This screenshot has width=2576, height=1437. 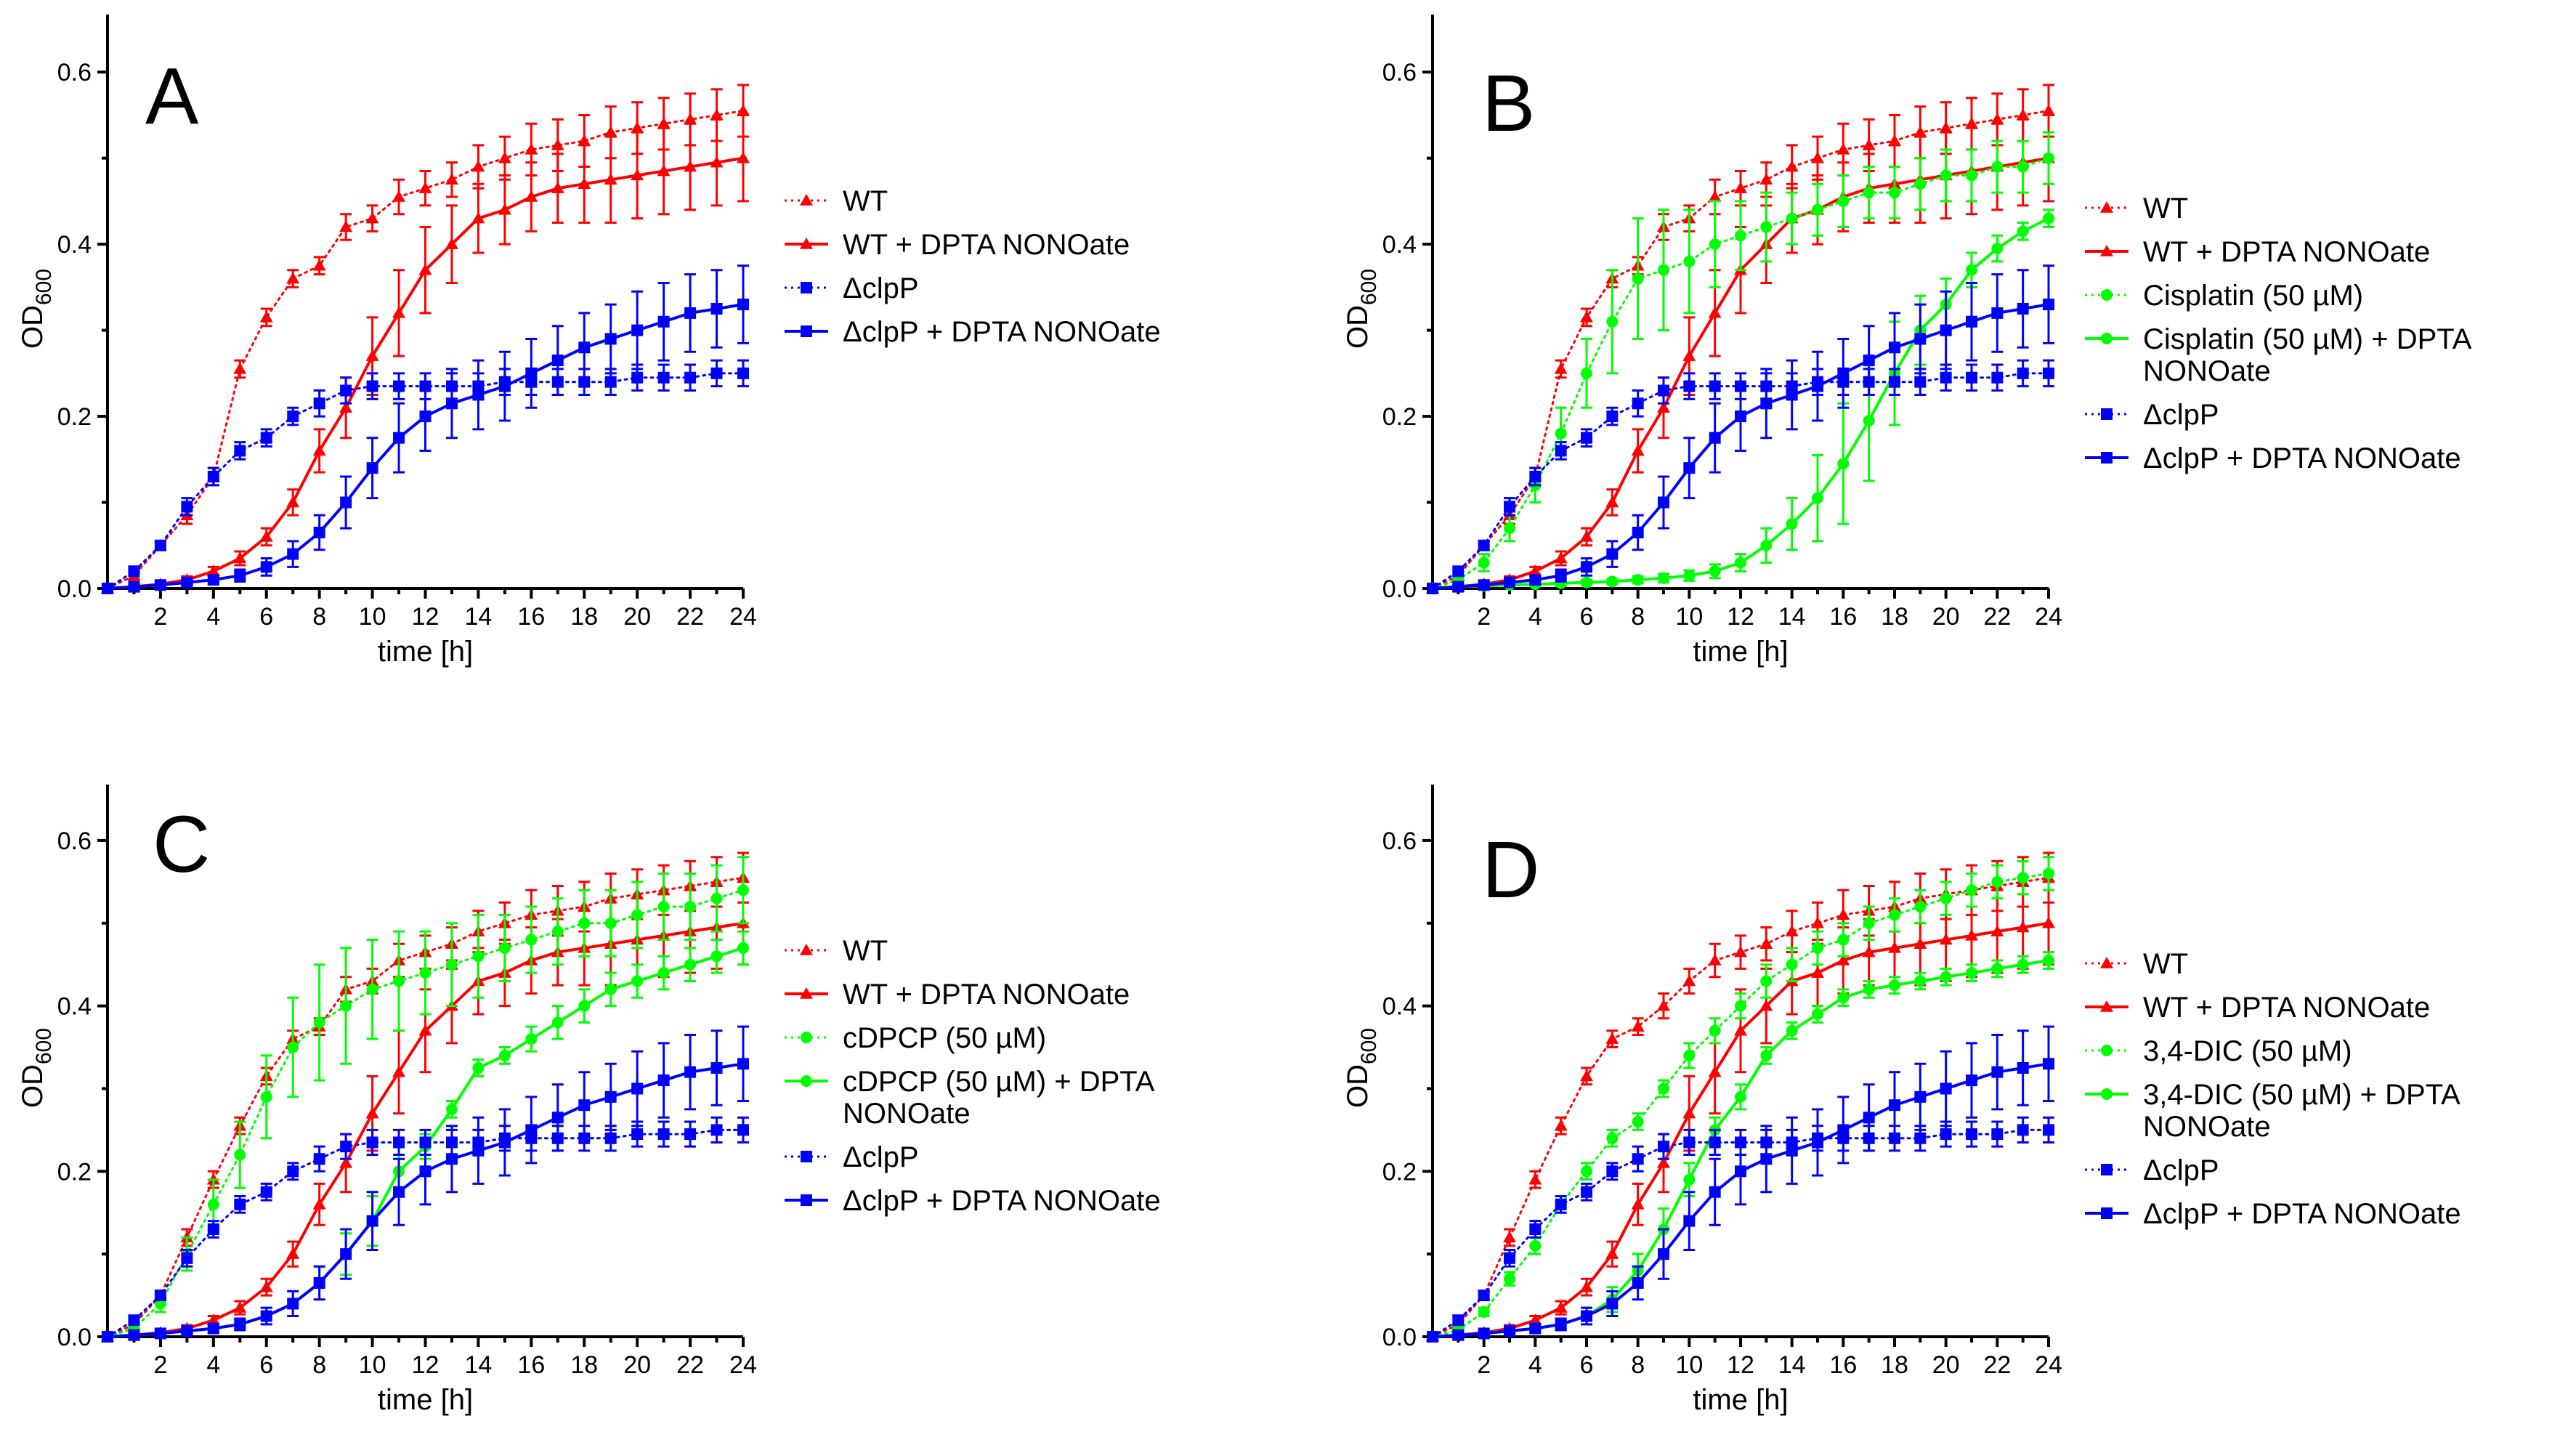 What do you see at coordinates (74, 1172) in the screenshot?
I see `panel-c-y-tick-label: 0.2` at bounding box center [74, 1172].